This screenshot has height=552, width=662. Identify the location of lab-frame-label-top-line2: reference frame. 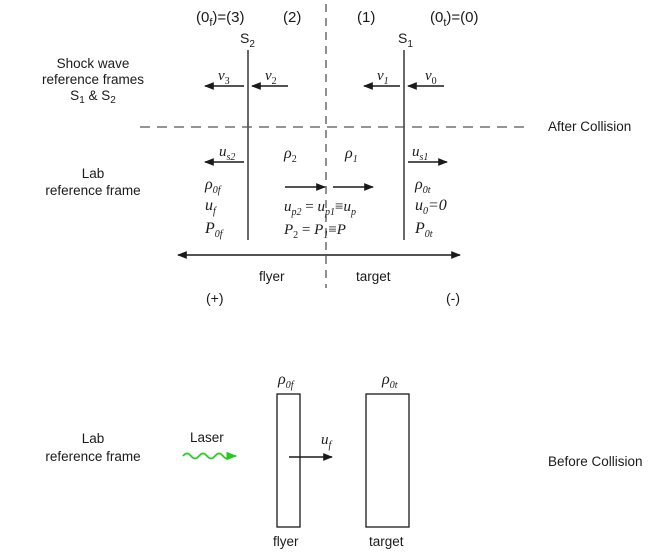
(92, 190).